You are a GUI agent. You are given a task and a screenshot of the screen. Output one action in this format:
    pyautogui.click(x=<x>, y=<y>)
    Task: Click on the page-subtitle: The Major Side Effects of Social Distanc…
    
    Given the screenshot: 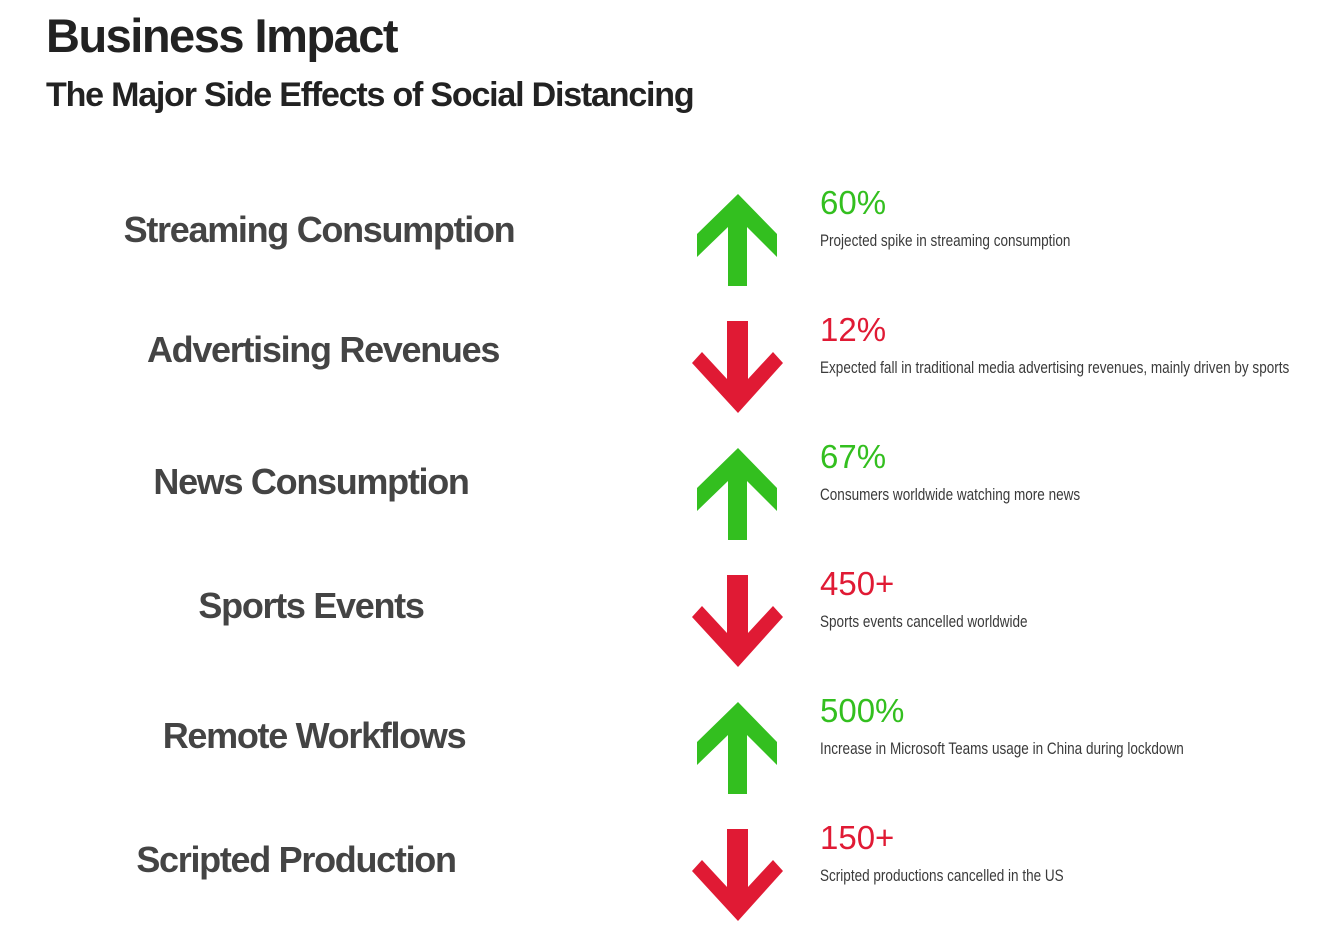 What is the action you would take?
    pyautogui.click(x=370, y=95)
    